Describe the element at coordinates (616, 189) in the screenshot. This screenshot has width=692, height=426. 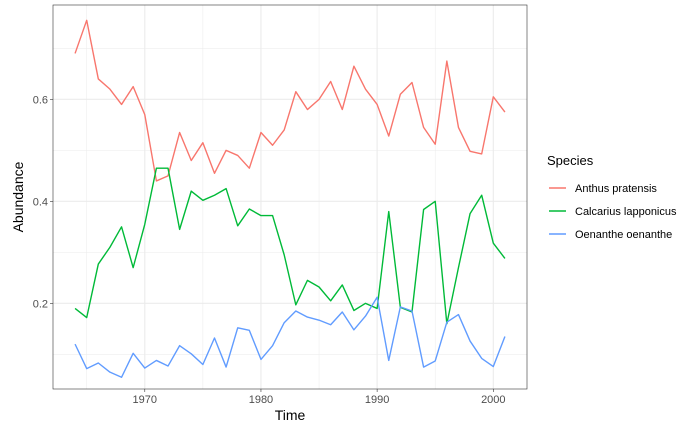
I see `legend-label-0: Anthus pratensis` at that location.